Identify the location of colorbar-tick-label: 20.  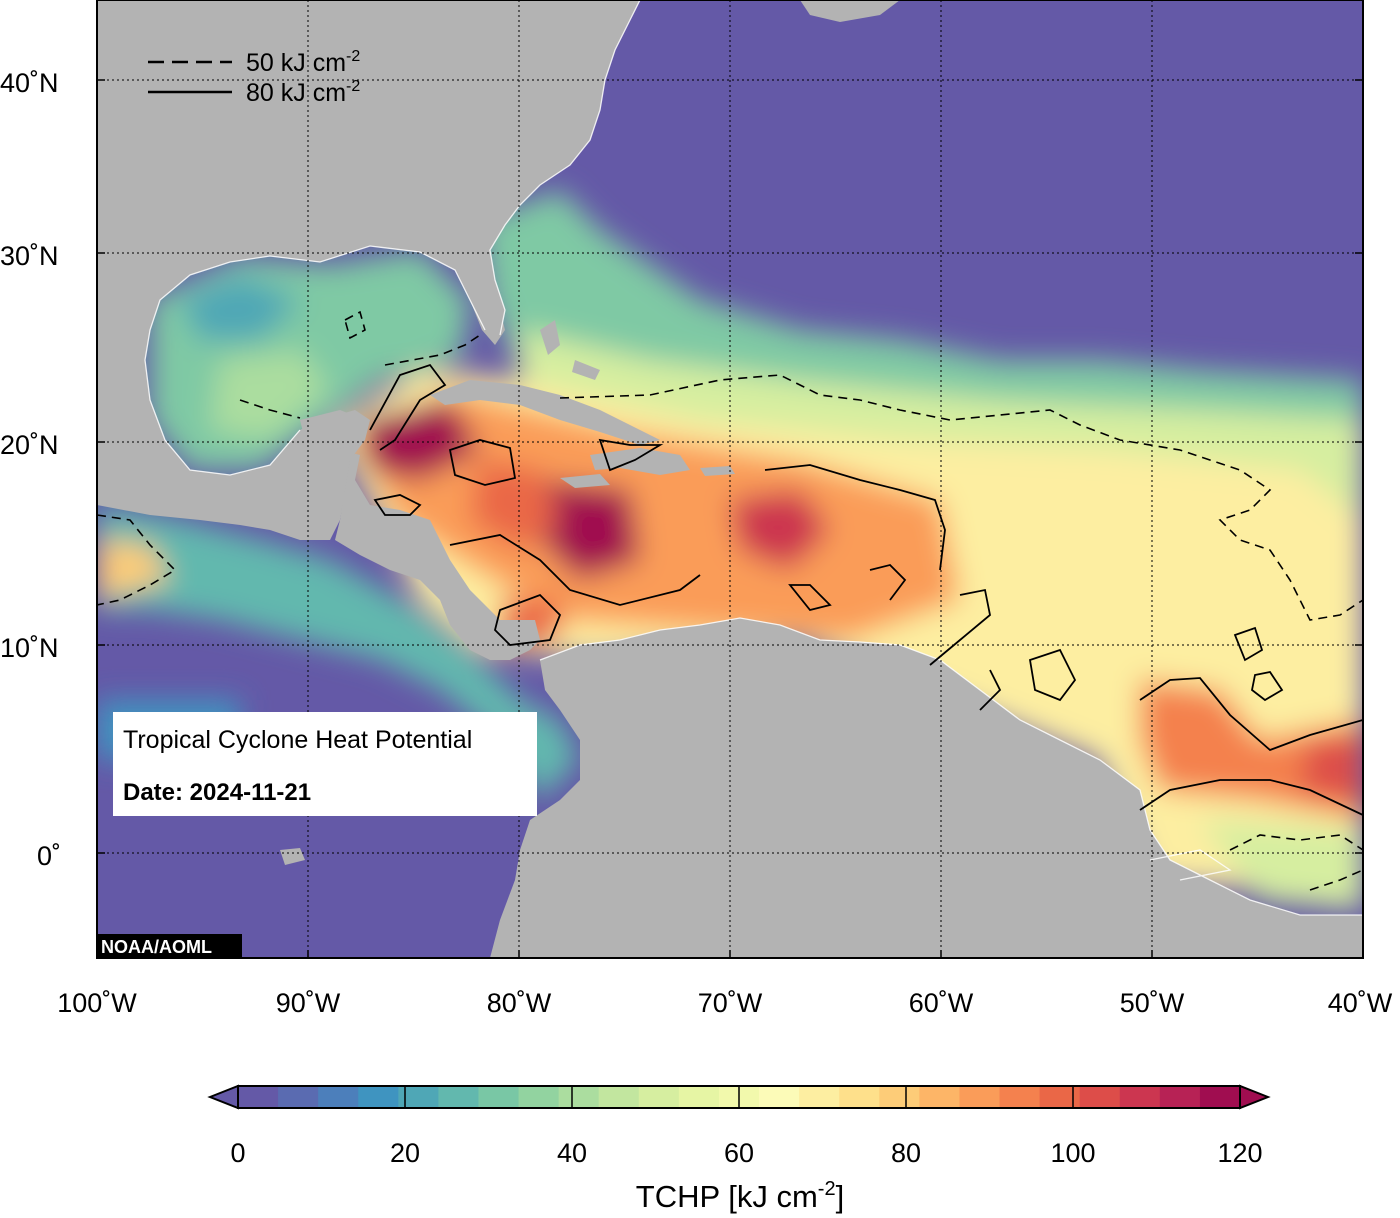
(405, 1153).